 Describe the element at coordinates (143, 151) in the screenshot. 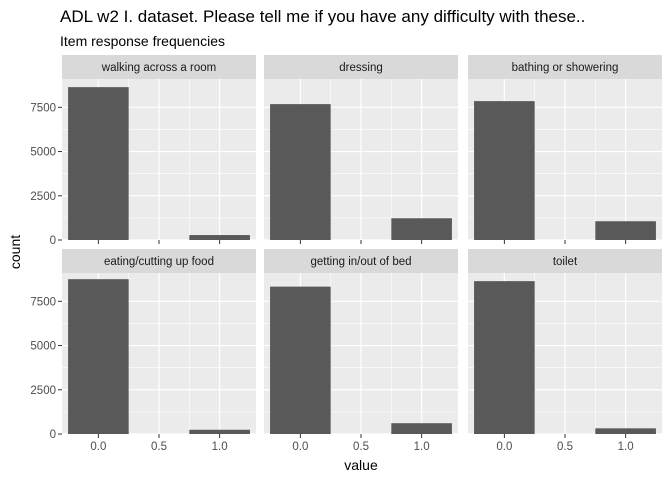

I see `facet-panel: walking across a room 0 2500 5000 7500` at that location.